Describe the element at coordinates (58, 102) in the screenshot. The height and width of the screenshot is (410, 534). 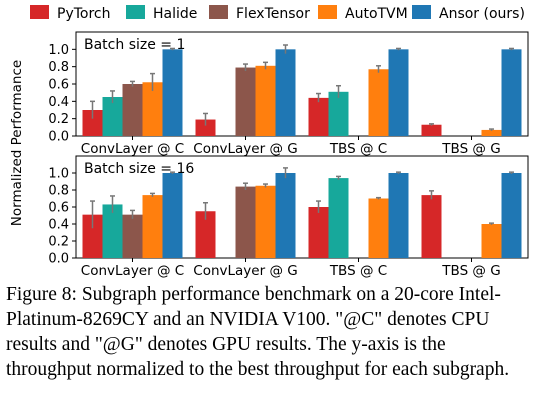
I see `y-tick-label-0-2: 0.4` at that location.